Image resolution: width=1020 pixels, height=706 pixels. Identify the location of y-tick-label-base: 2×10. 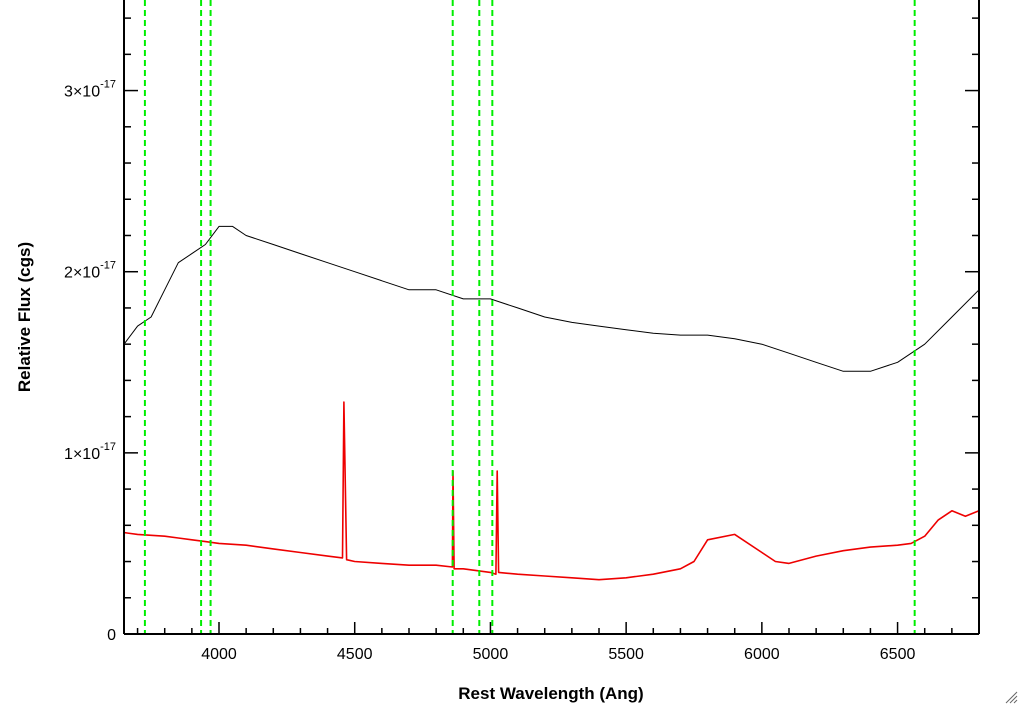
(82, 273).